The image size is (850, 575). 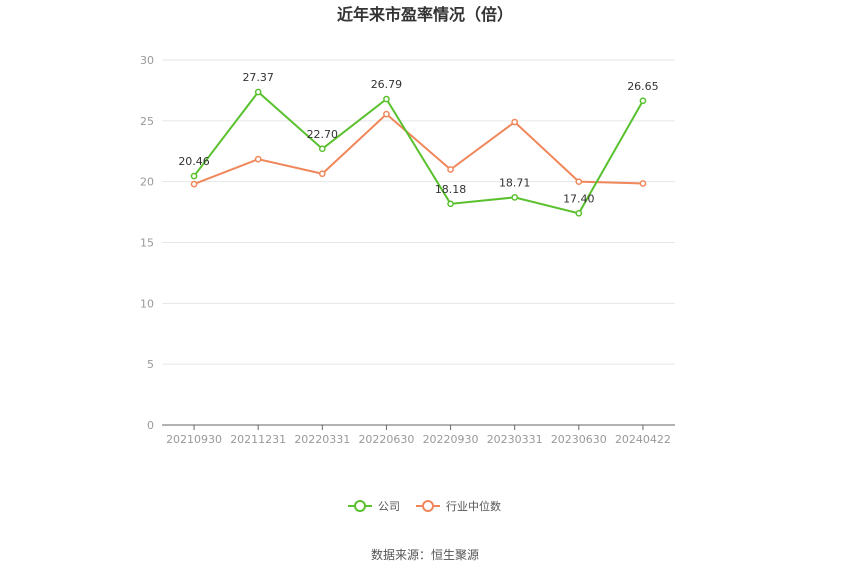 What do you see at coordinates (147, 182) in the screenshot?
I see `y-tick-label: 20` at bounding box center [147, 182].